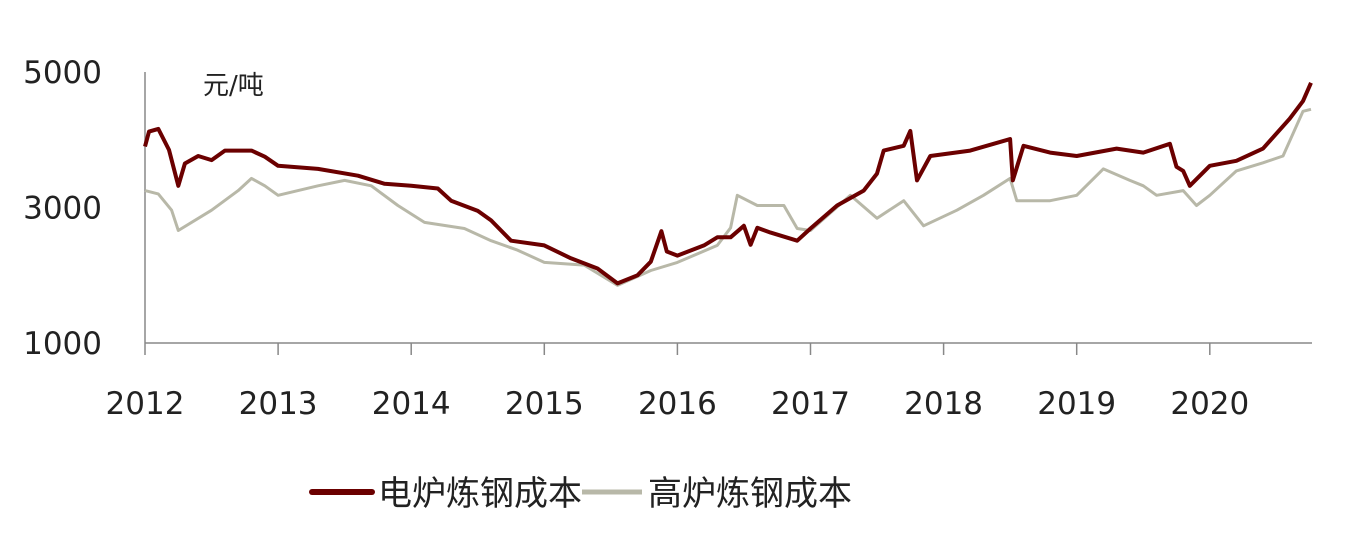 This screenshot has height=544, width=1351. What do you see at coordinates (750, 494) in the screenshot?
I see `legend-label-blast: 高炉炼钢成本` at bounding box center [750, 494].